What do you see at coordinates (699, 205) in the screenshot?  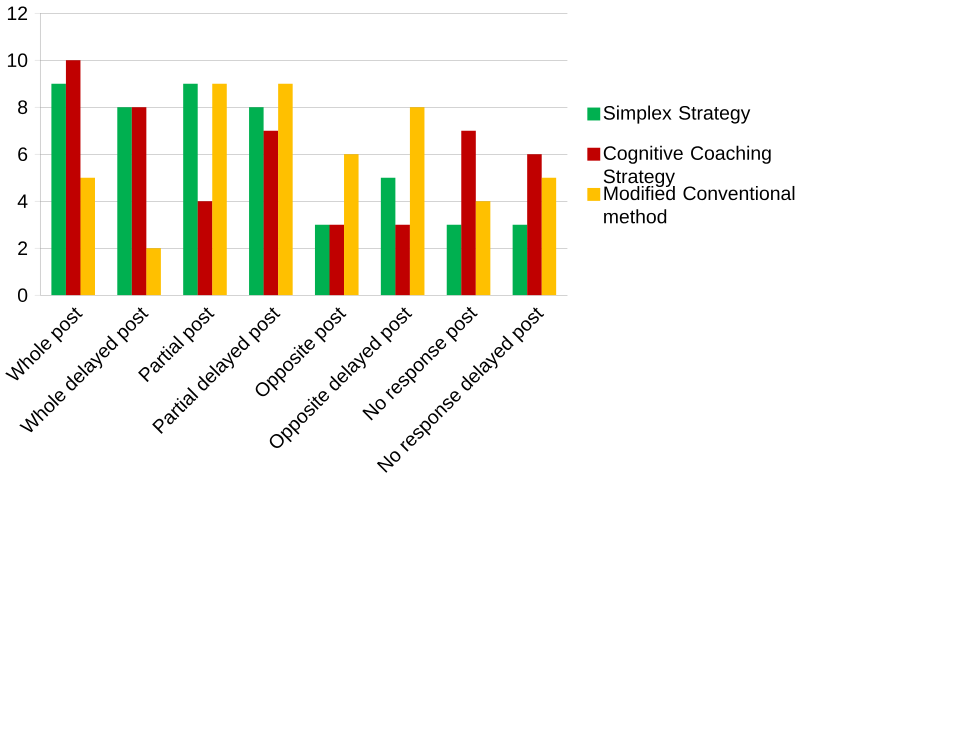 I see `legend-label: Modified Conventional method` at bounding box center [699, 205].